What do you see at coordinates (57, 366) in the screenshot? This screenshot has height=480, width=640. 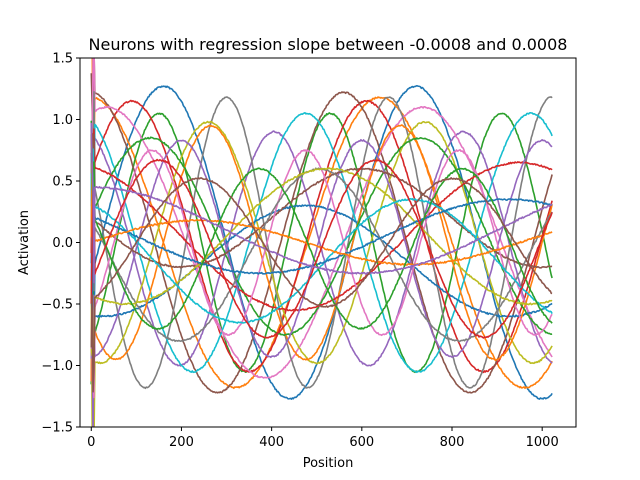 I see `y-tick-label: −1.0` at bounding box center [57, 366].